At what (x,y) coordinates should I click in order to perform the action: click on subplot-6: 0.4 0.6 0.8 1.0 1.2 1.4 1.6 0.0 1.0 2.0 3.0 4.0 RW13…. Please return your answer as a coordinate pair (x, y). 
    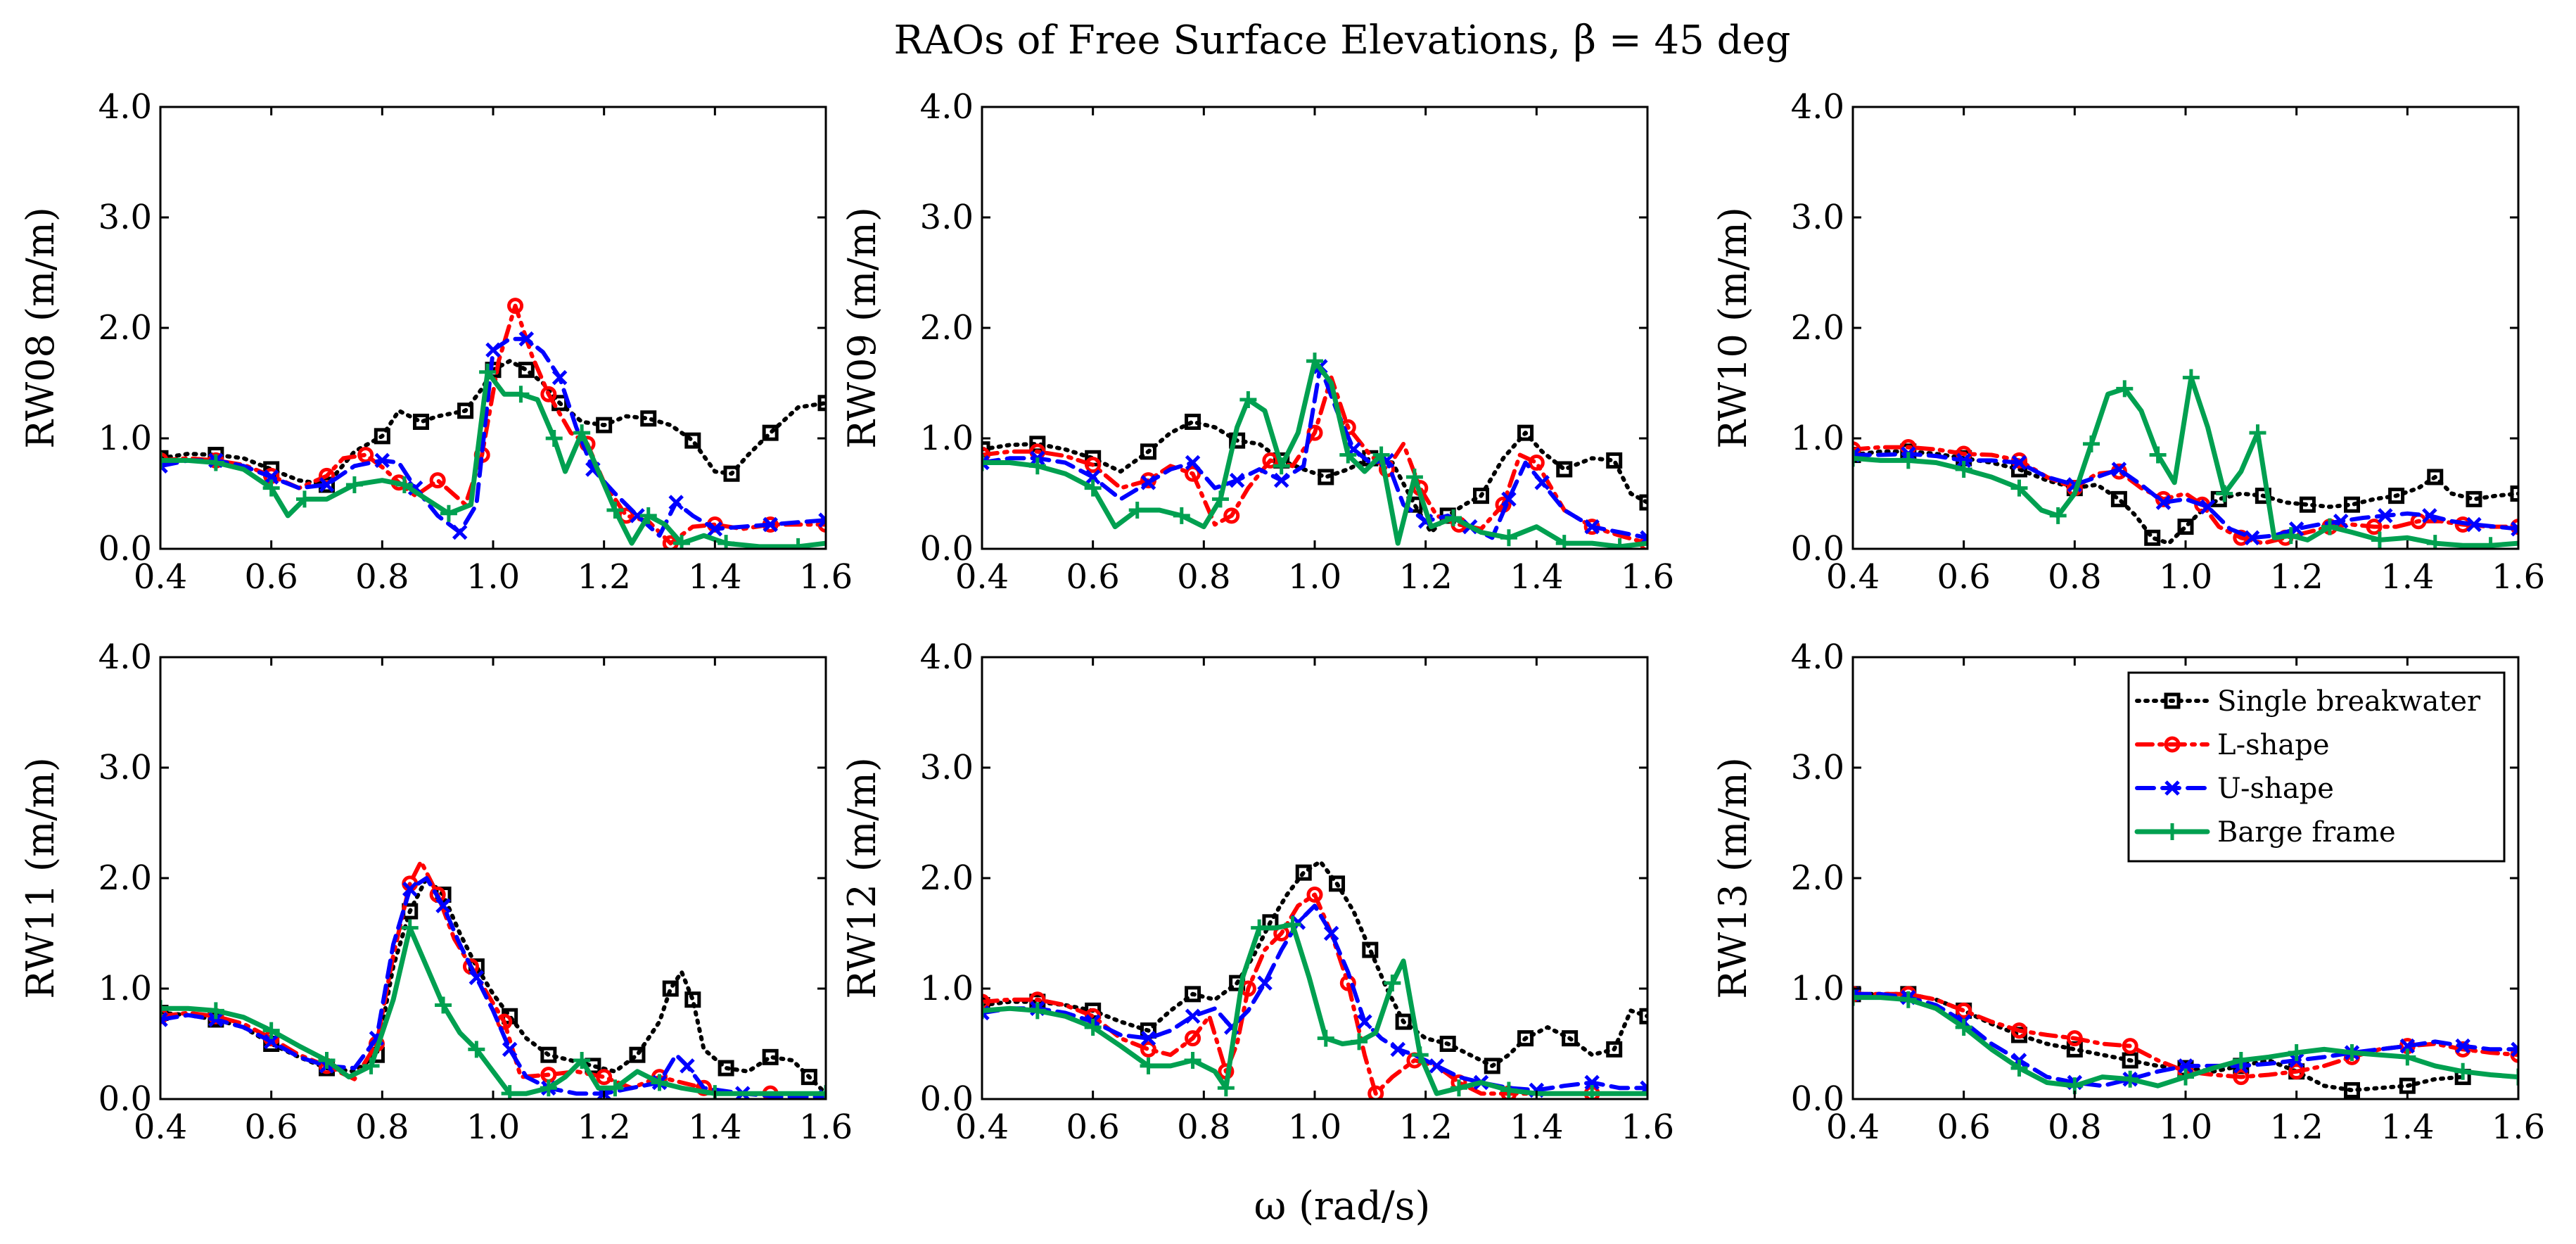
    Looking at the image, I should click on (2128, 892).